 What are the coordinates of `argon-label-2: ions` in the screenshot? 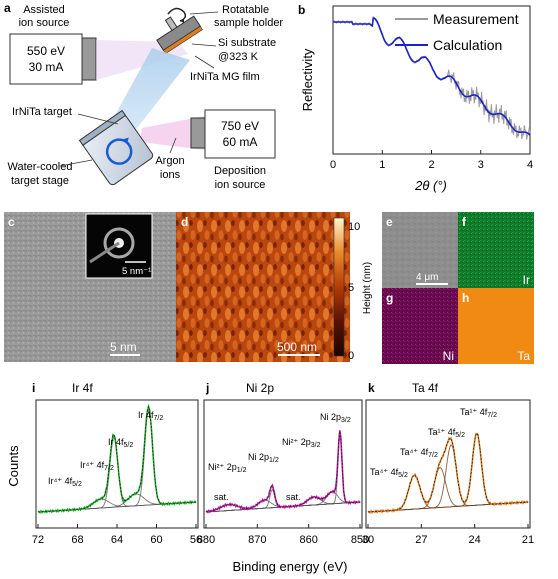 It's located at (170, 175).